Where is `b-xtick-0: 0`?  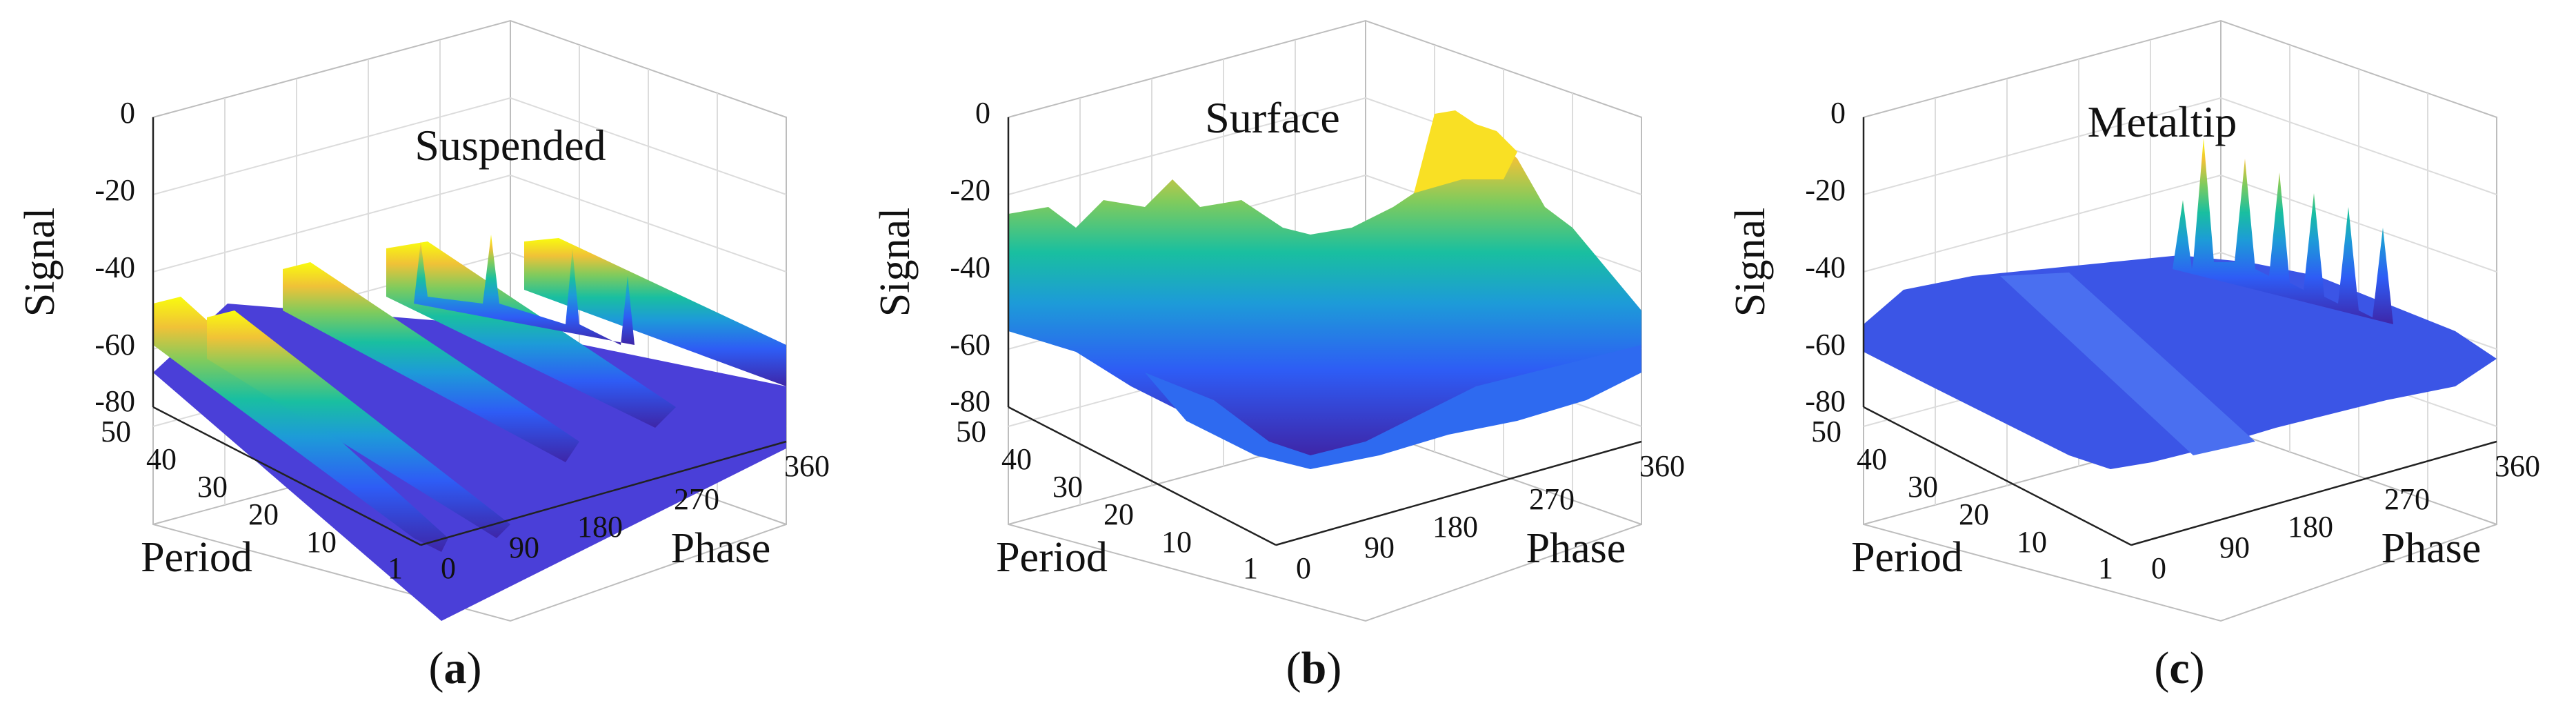
b-xtick-0: 0 is located at coordinates (1303, 568).